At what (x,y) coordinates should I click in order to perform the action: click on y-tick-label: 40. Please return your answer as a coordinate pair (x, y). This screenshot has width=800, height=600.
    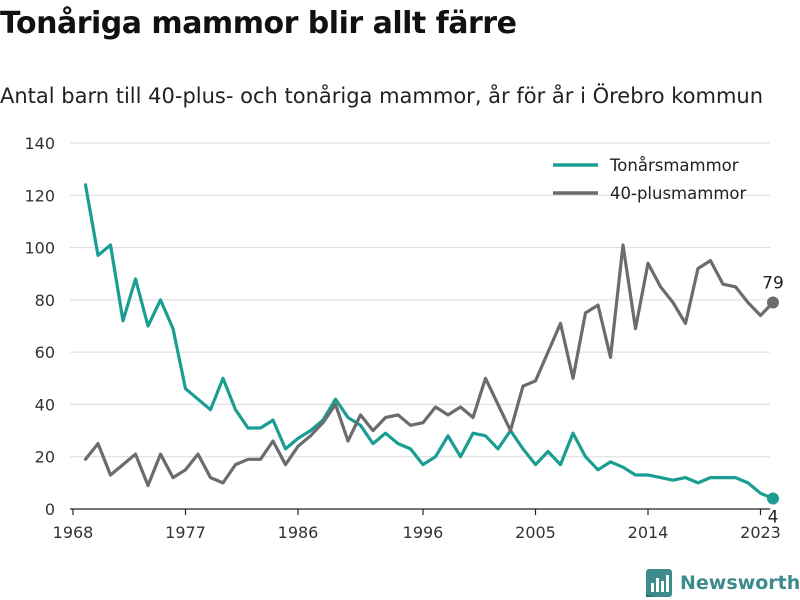
    Looking at the image, I should click on (45, 404).